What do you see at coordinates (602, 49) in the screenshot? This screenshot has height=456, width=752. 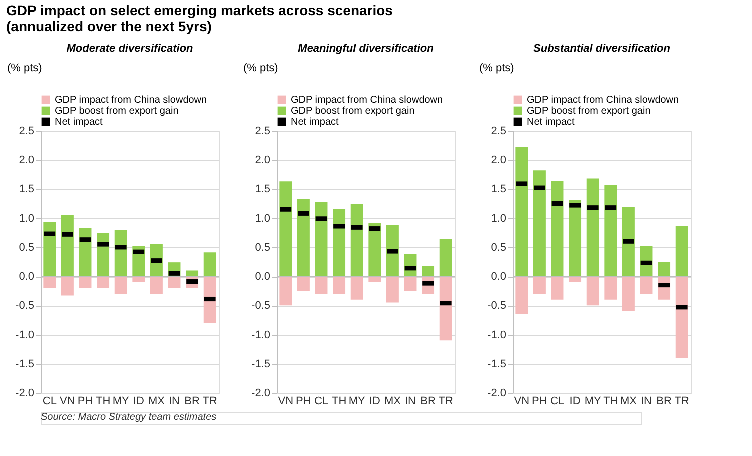 I see `chart-subtitle: Substantial diversification` at bounding box center [602, 49].